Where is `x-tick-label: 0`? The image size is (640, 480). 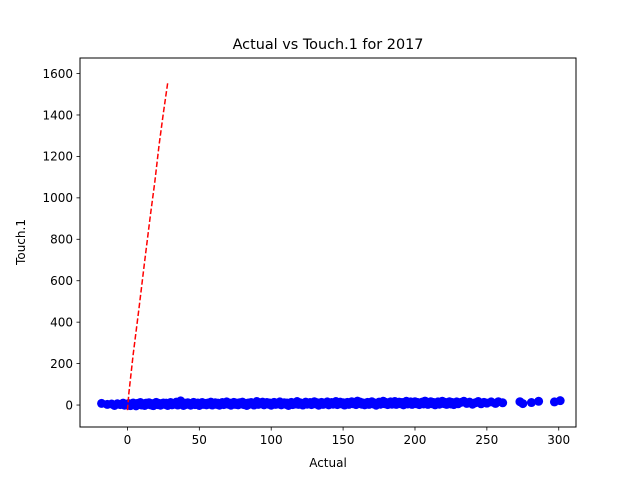
x-tick-label: 0 is located at coordinates (128, 440).